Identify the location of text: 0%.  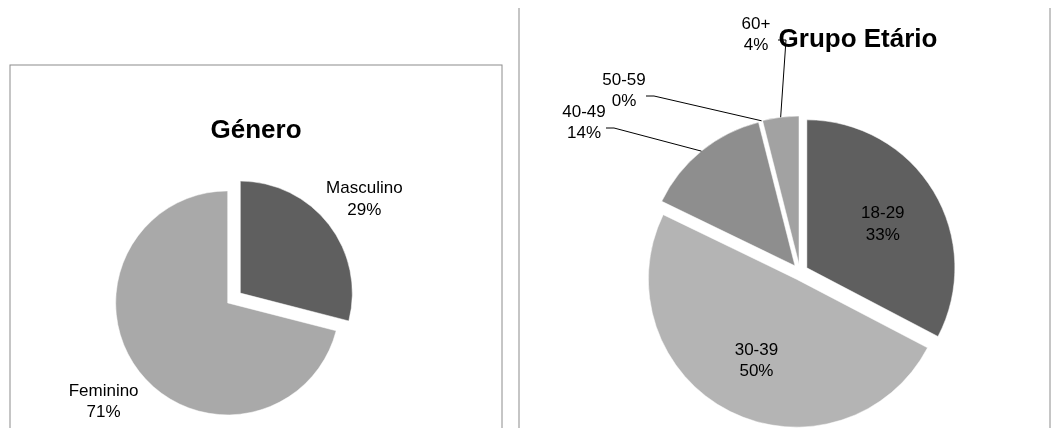
(624, 100).